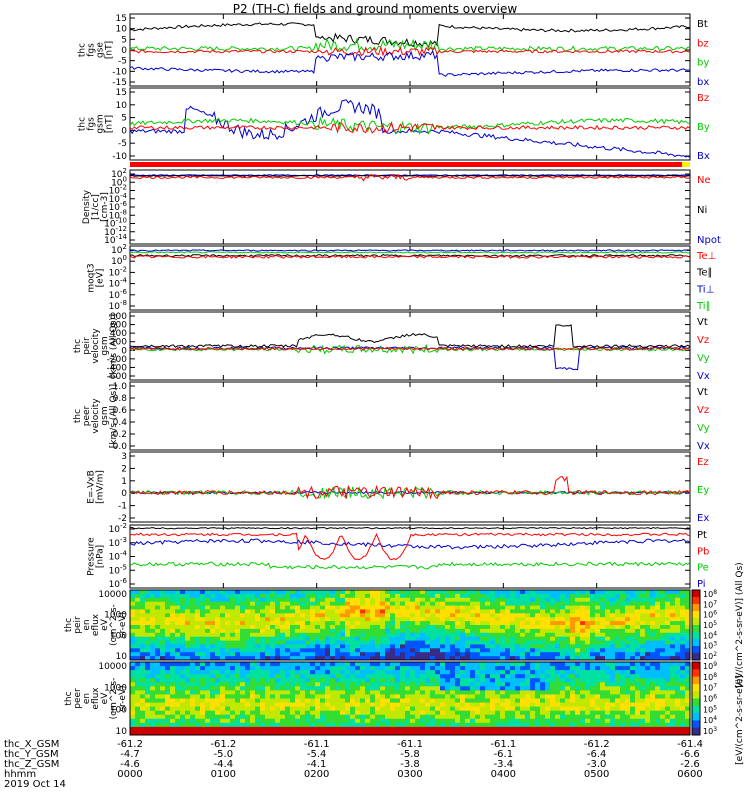 Image resolution: width=750 pixels, height=800 pixels. Describe the element at coordinates (35, 784) in the screenshot. I see `footer-date: 2019 Oct 14` at that location.